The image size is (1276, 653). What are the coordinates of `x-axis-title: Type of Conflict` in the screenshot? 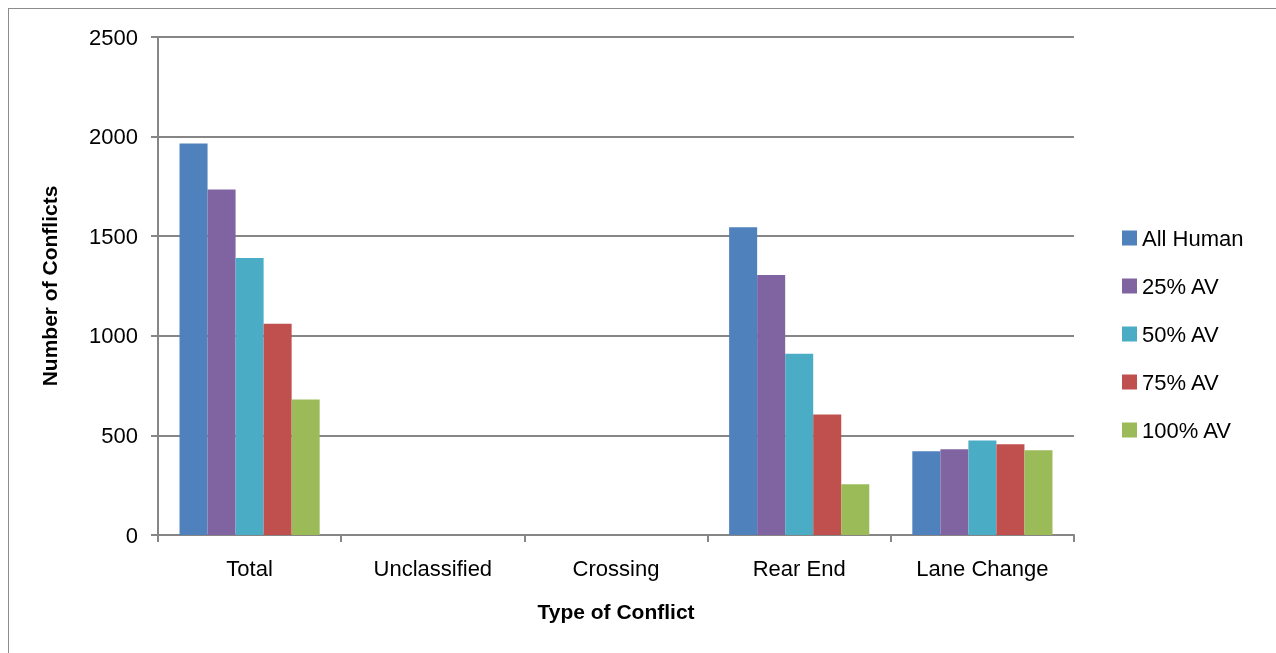 It's located at (616, 611).